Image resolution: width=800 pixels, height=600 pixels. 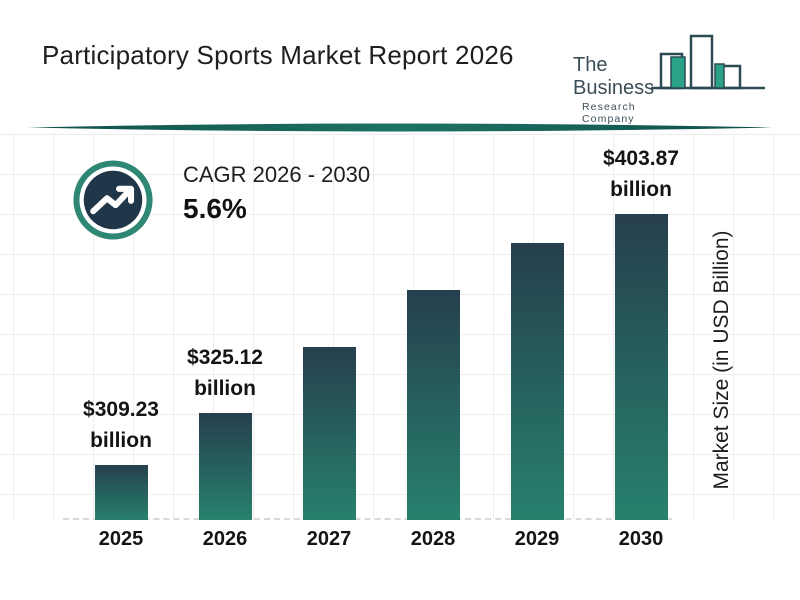 I want to click on x-axis-label-2027: 2027, so click(x=329, y=539).